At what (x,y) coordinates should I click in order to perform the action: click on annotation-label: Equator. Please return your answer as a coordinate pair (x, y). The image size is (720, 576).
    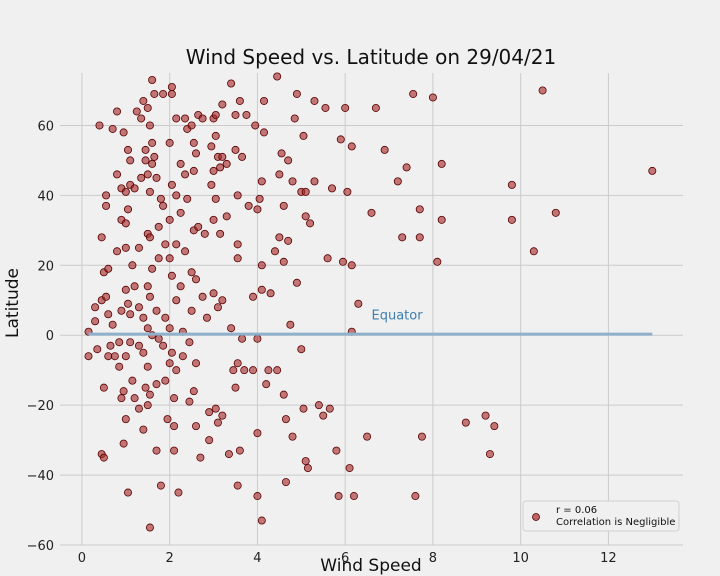
    Looking at the image, I should click on (398, 315).